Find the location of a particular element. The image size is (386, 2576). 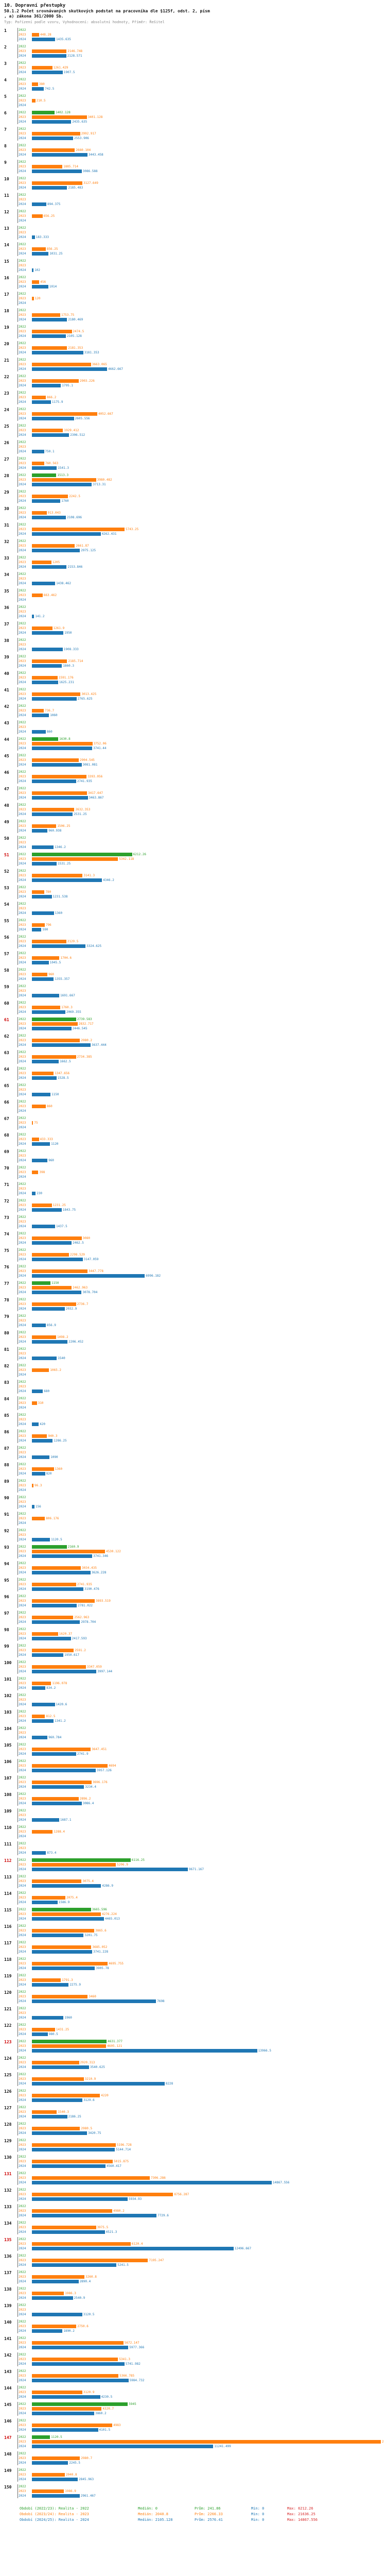

row-number: 92 is located at coordinates (7, 1531).